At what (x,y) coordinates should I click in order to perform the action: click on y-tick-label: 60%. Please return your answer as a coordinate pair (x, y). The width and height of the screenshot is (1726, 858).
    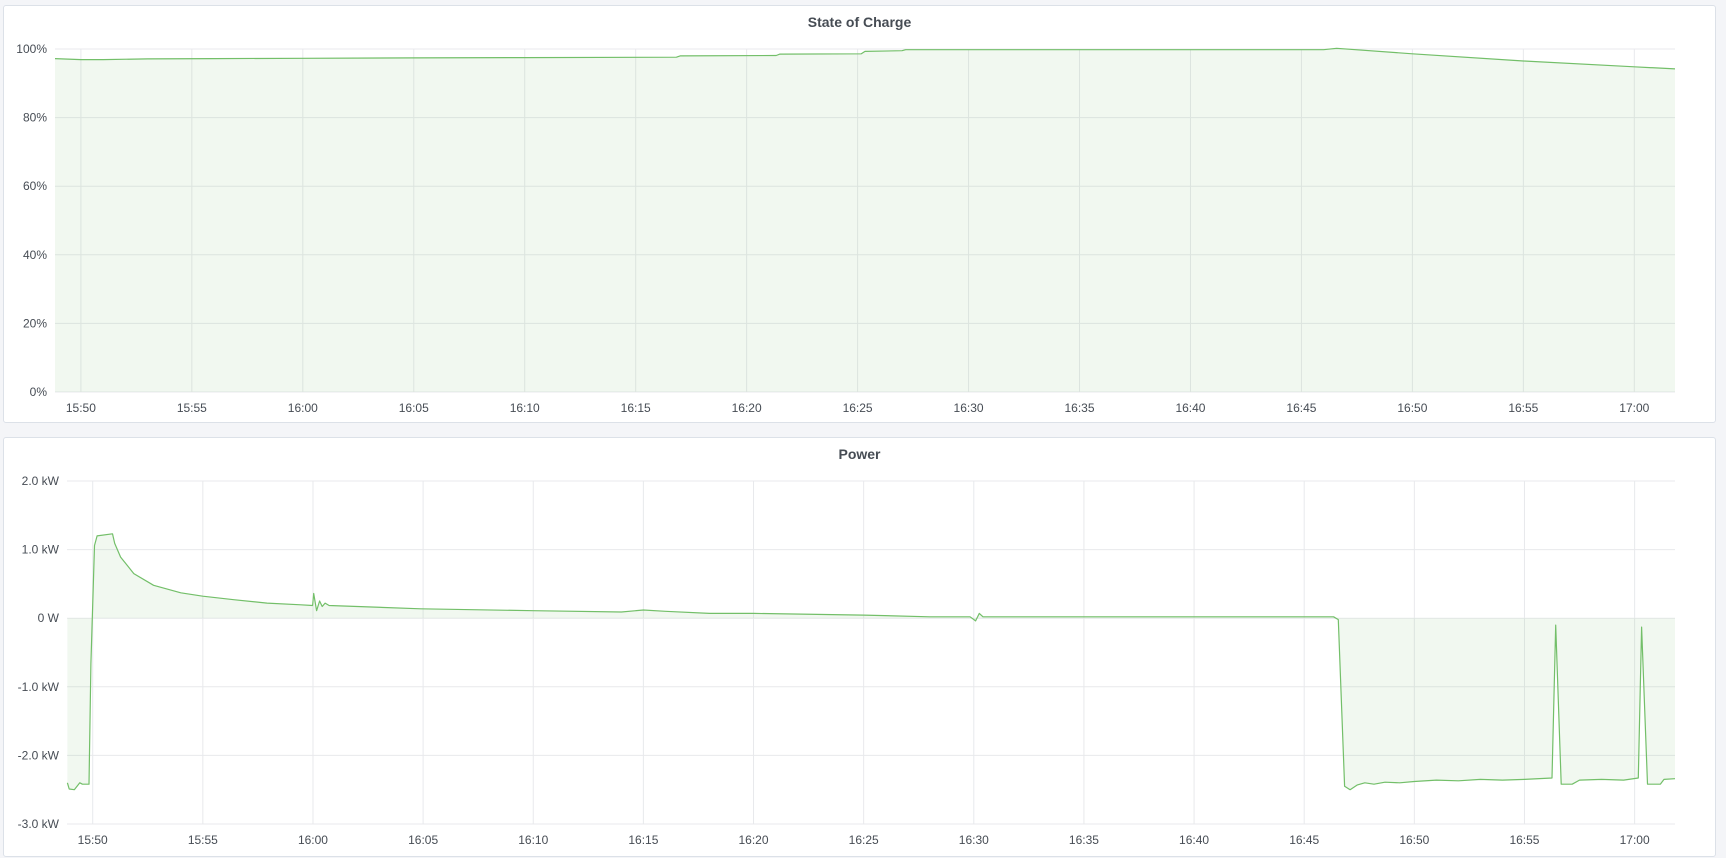
    Looking at the image, I should click on (35, 186).